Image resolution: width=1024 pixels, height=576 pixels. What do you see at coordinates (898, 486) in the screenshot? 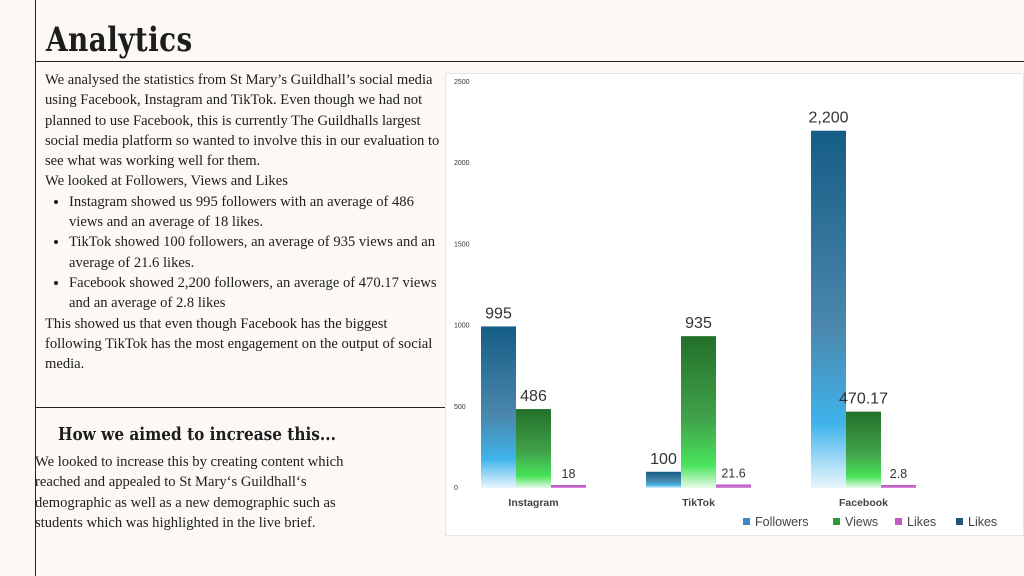
I see `bar-likes-facebook` at bounding box center [898, 486].